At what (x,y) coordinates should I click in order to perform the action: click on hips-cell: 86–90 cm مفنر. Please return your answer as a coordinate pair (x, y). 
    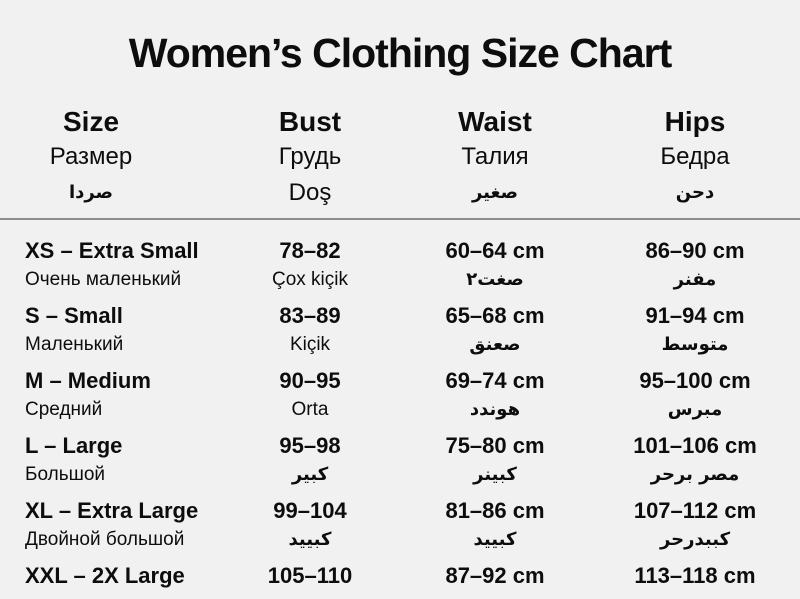
    Looking at the image, I should click on (695, 266).